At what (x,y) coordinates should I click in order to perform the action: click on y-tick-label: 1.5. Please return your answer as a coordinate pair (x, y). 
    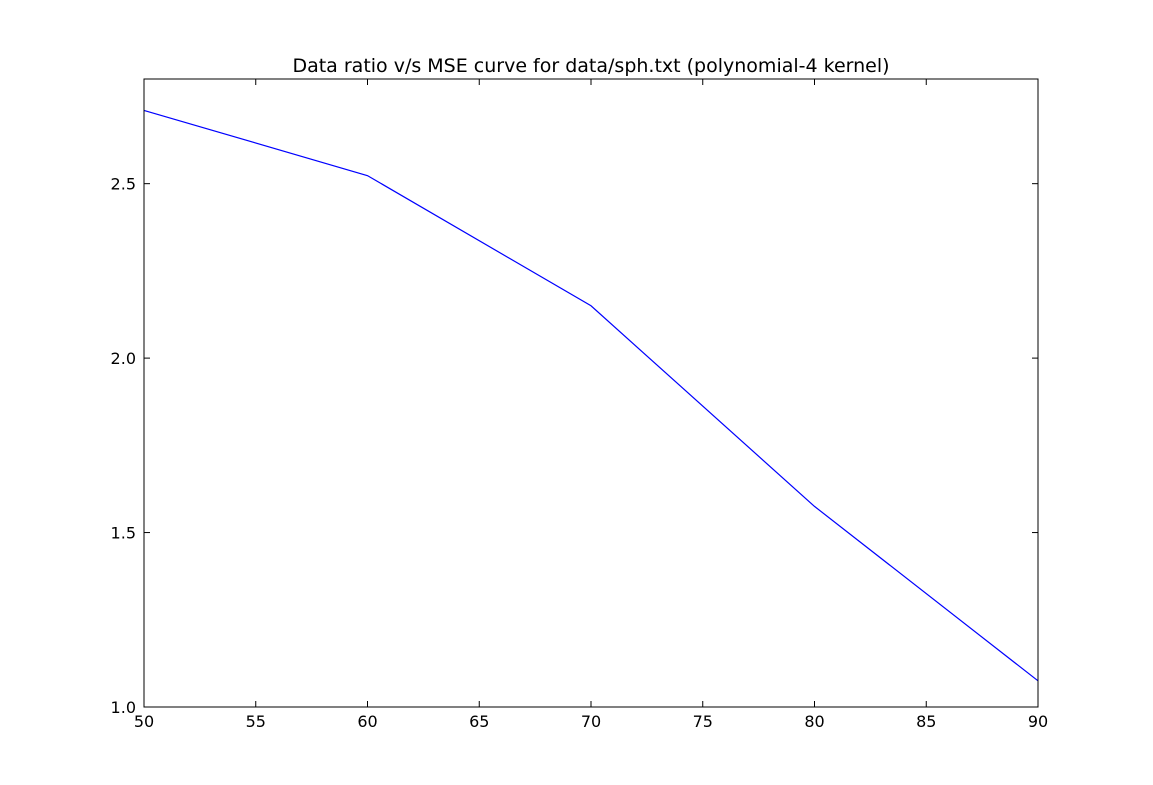
    Looking at the image, I should click on (123, 533).